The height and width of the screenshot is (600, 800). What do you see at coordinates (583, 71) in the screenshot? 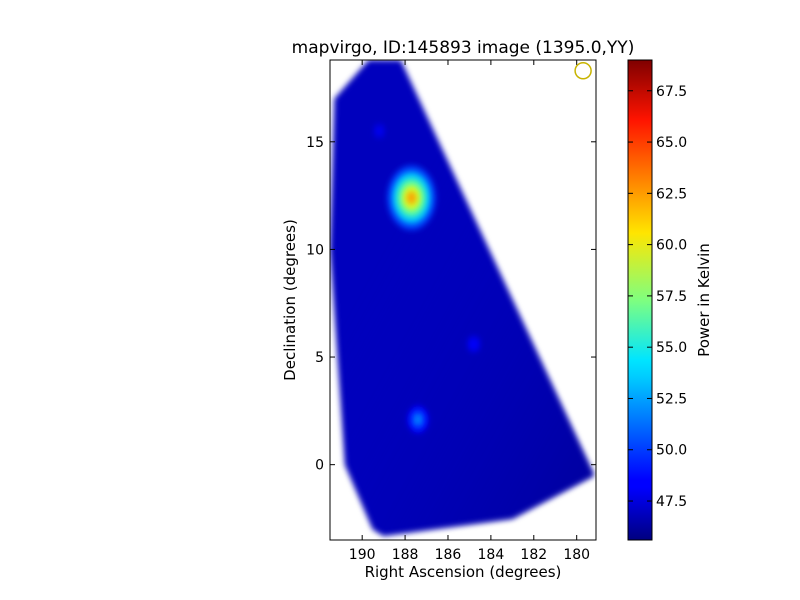
I see `beam-marker` at bounding box center [583, 71].